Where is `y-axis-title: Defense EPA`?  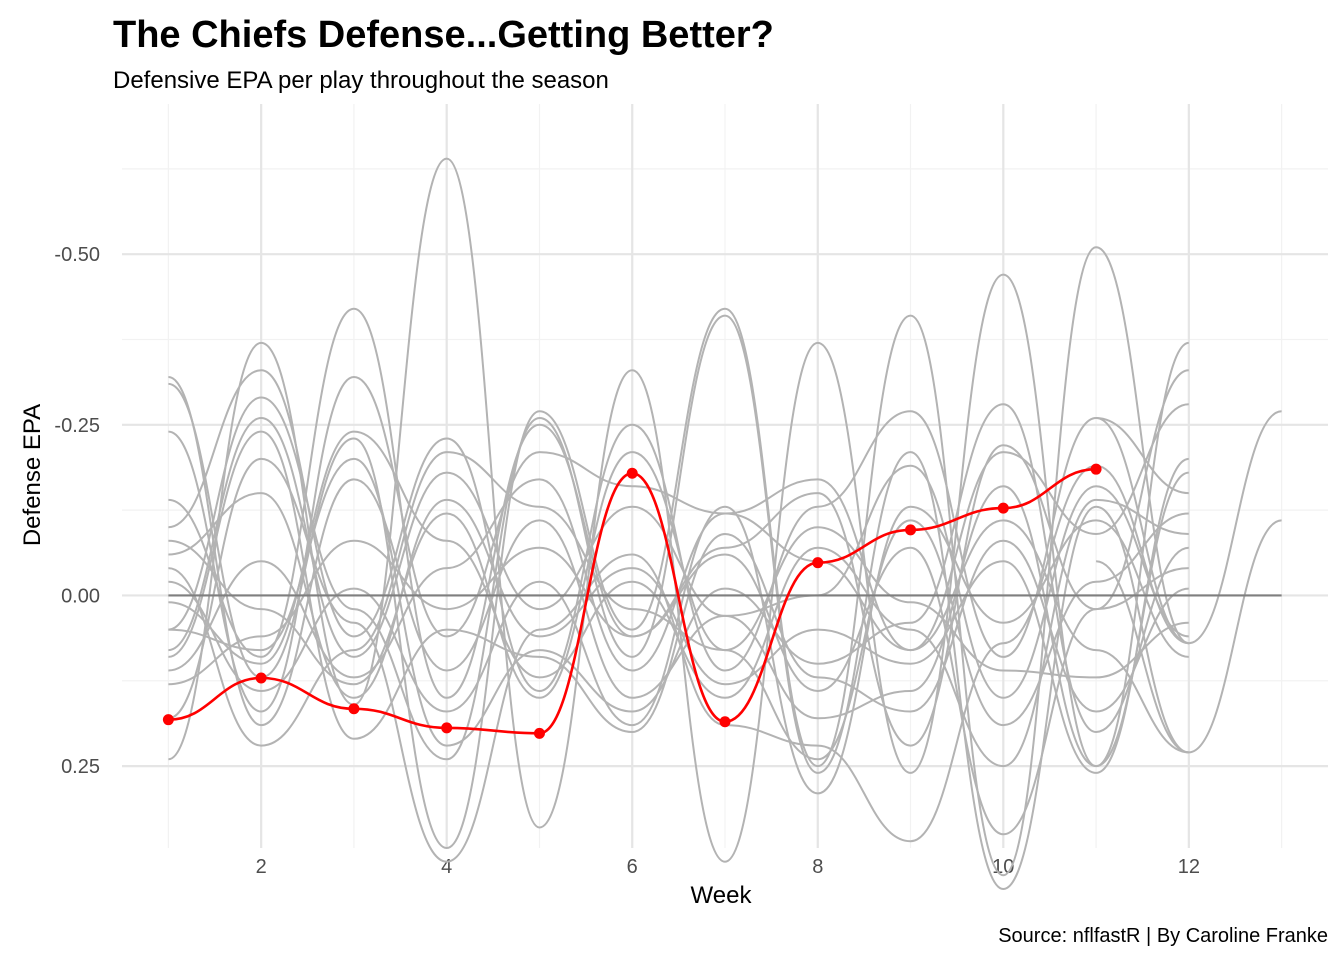
y-axis-title: Defense EPA is located at coordinates (32, 475).